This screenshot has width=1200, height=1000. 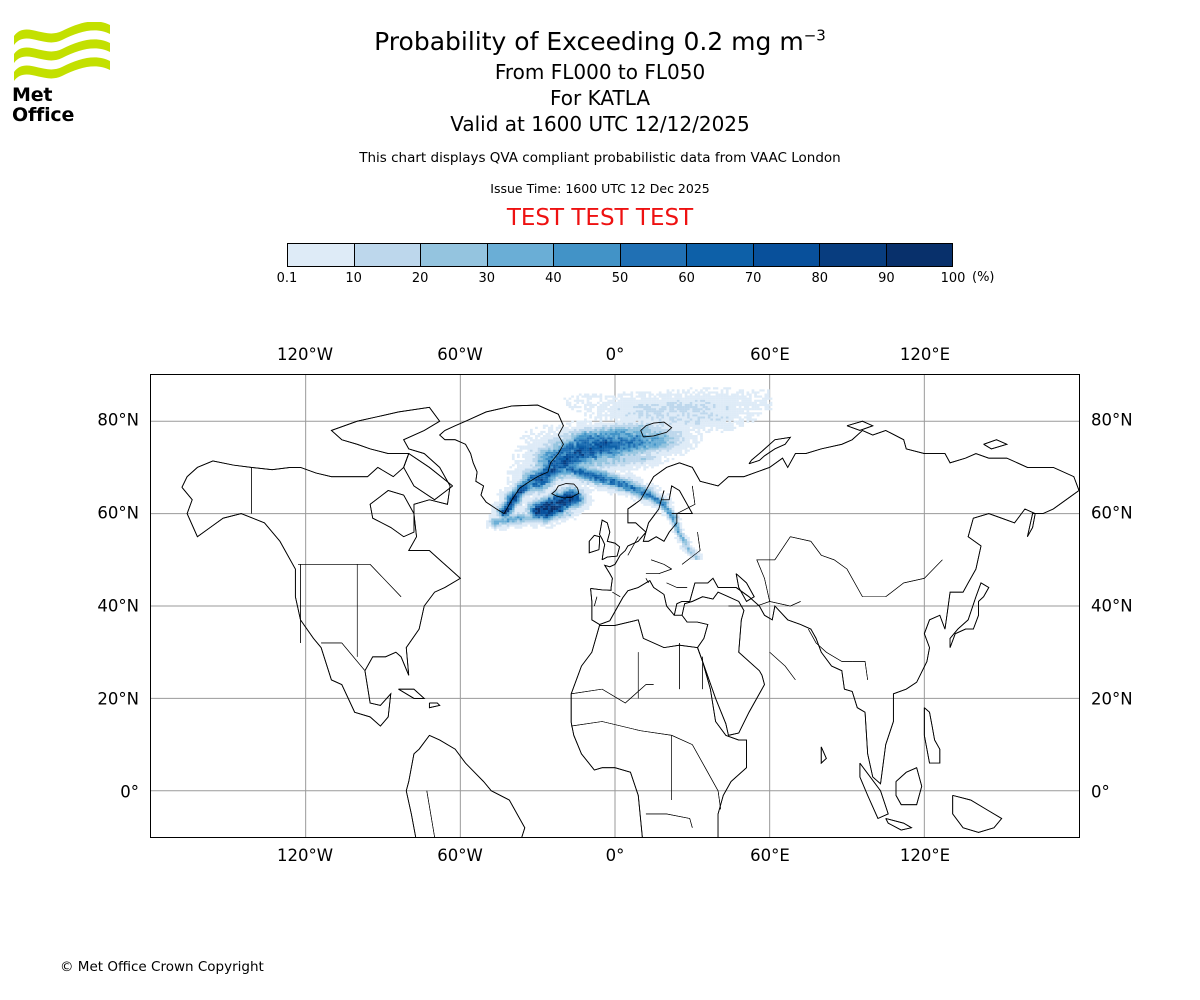 I want to click on lon-label-top-60°E: 60°E, so click(x=770, y=354).